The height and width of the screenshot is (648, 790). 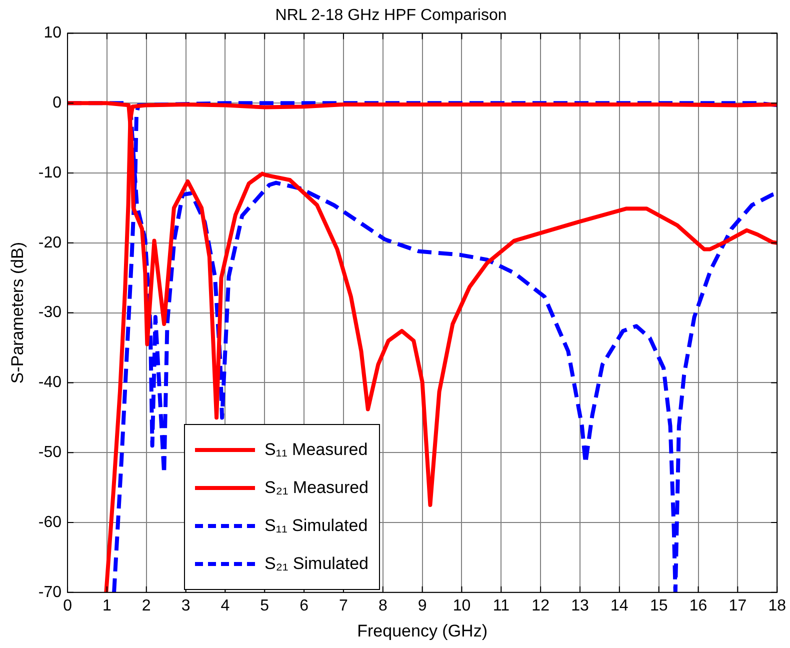 I want to click on x-tick-label: 9, so click(x=422, y=605).